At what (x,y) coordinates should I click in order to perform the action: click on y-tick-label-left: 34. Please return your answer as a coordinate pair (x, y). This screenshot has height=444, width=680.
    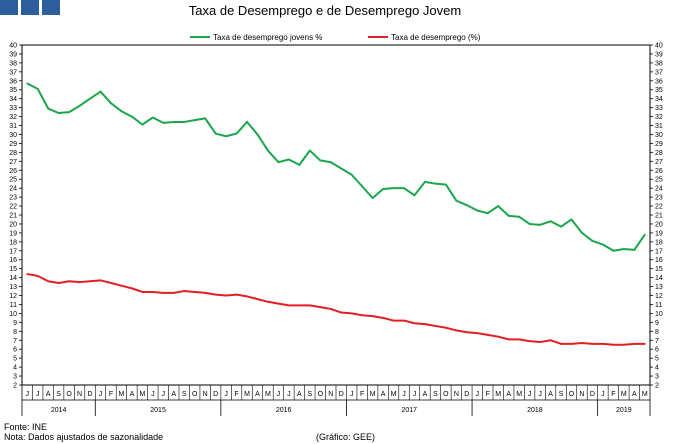
    Looking at the image, I should click on (13, 99).